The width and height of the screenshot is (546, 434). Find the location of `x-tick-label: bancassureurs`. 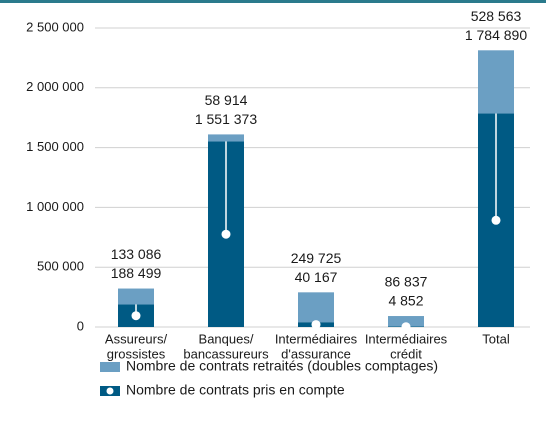

x-tick-label: bancassureurs is located at coordinates (226, 353).